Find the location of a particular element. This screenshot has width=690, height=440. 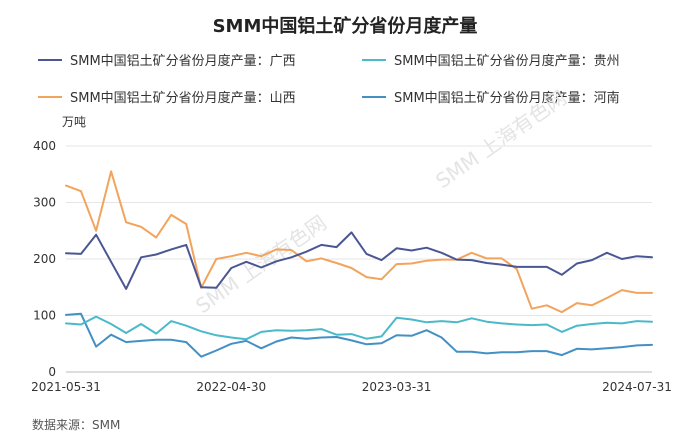

legend-swatch-shanxi is located at coordinates (50, 96).